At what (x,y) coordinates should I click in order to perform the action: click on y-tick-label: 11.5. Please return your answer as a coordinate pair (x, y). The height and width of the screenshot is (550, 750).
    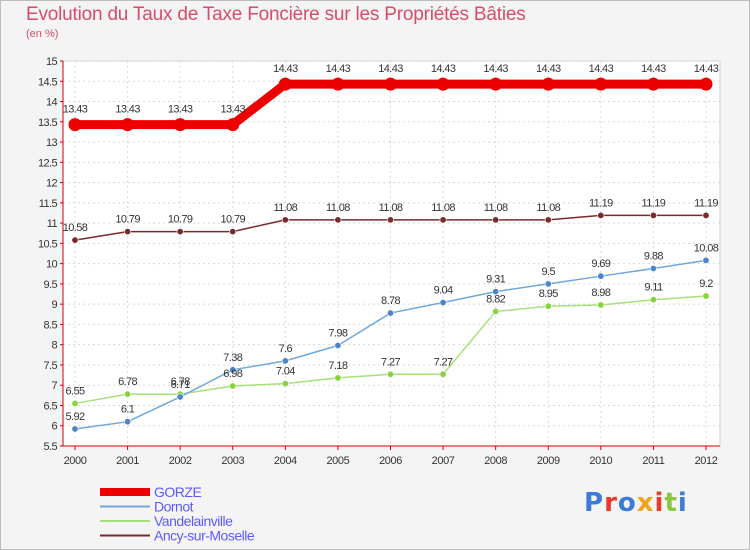
    Looking at the image, I should click on (48, 204).